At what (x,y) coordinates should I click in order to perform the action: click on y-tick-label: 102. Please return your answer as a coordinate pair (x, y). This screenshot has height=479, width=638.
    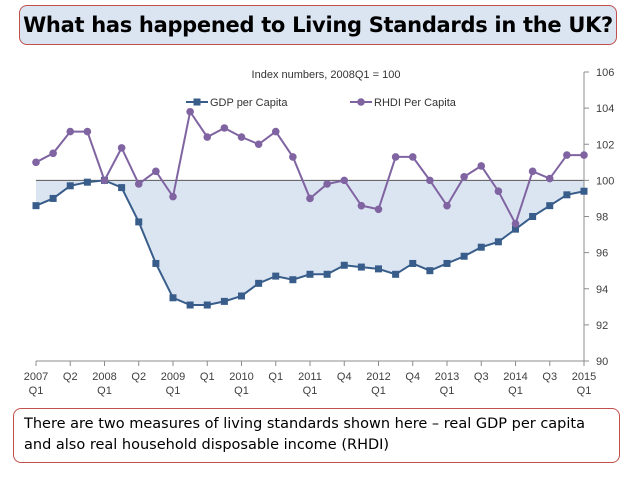
    Looking at the image, I should click on (605, 145).